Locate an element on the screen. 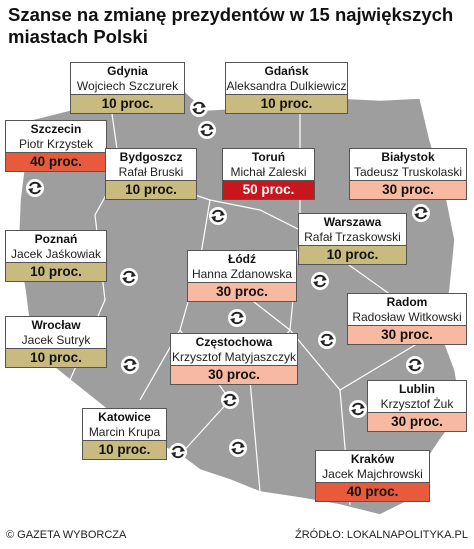 The height and width of the screenshot is (549, 474). person-name: Wojciech Szczurek is located at coordinates (127, 86).